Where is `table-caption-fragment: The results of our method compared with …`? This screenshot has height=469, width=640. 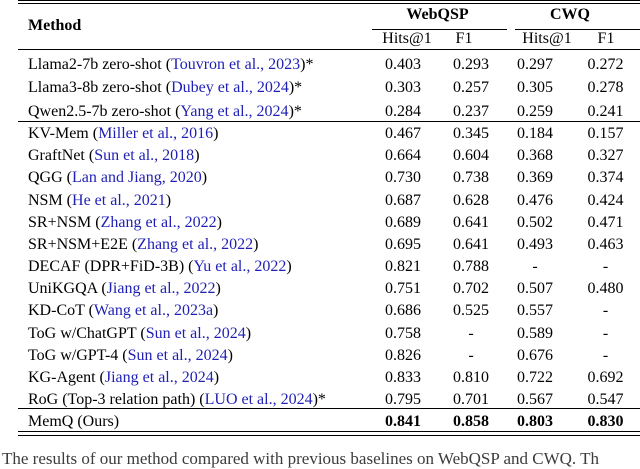 table-caption-fragment: The results of our method compared with … is located at coordinates (300, 458).